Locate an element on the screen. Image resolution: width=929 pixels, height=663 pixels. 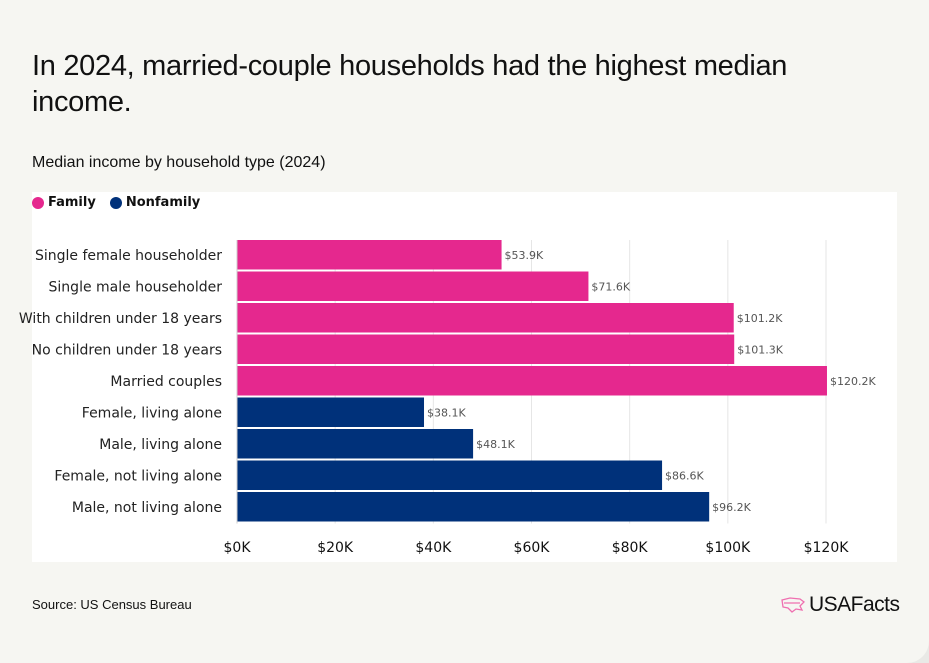
nonfamily-dot-icon is located at coordinates (115, 202).